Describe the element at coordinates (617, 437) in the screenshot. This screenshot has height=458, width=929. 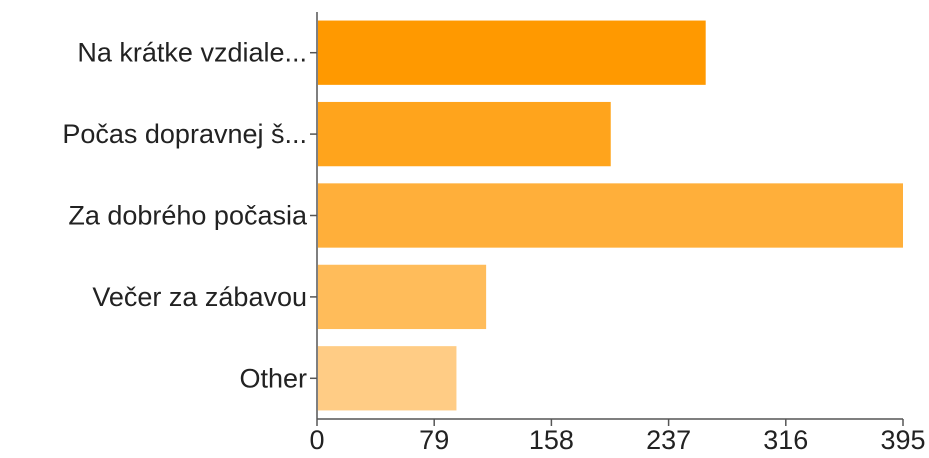
I see `x-axis-ticks: 0 79 158 237 316 395` at that location.